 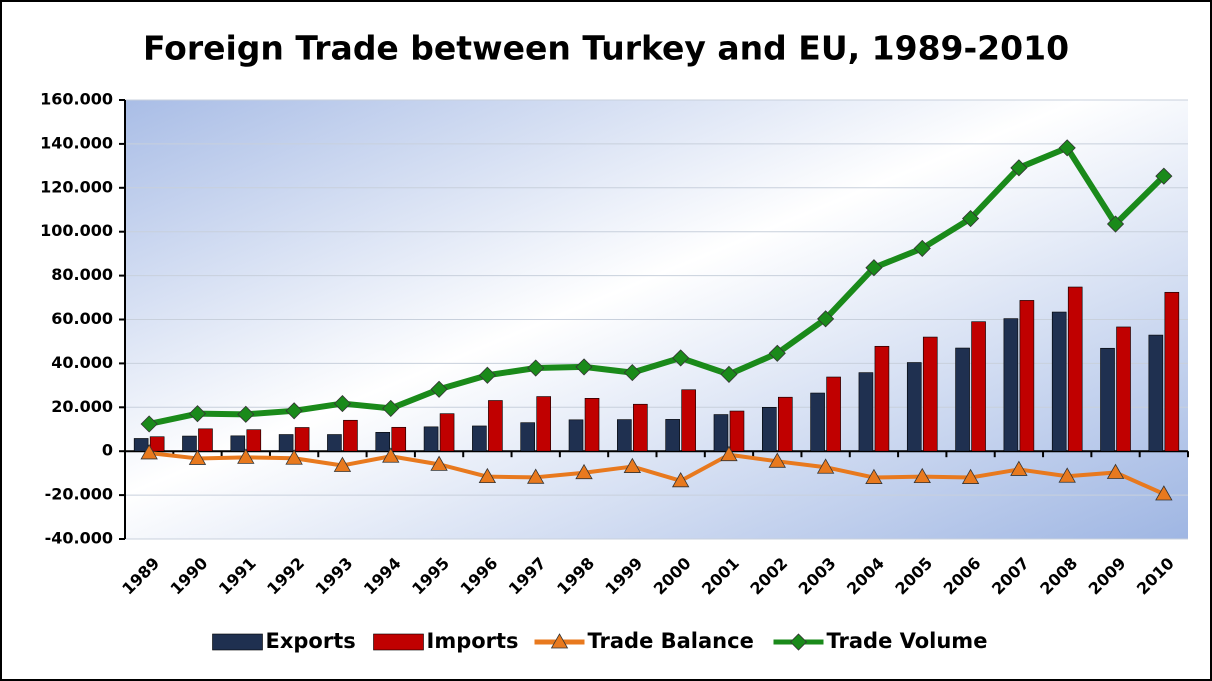 I want to click on legend-label: Trade Volume, so click(x=907, y=641).